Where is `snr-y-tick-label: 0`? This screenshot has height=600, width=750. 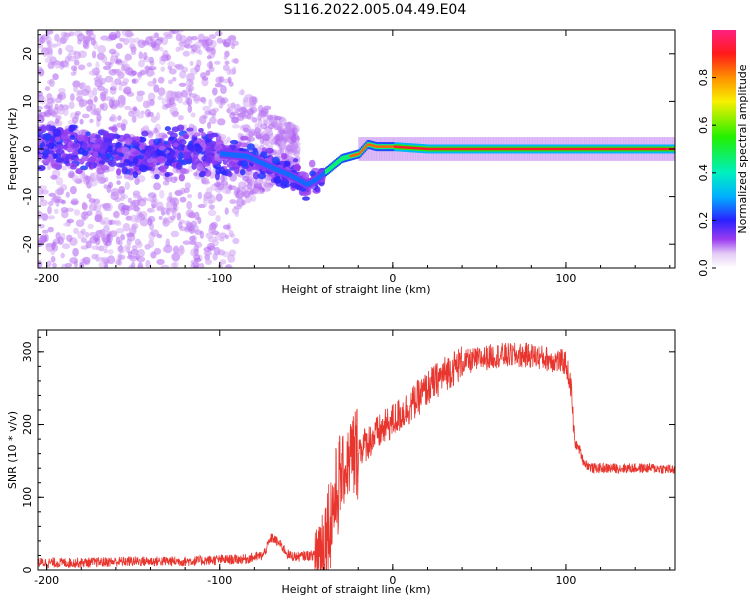 snr-y-tick-label: 0 is located at coordinates (27, 570).